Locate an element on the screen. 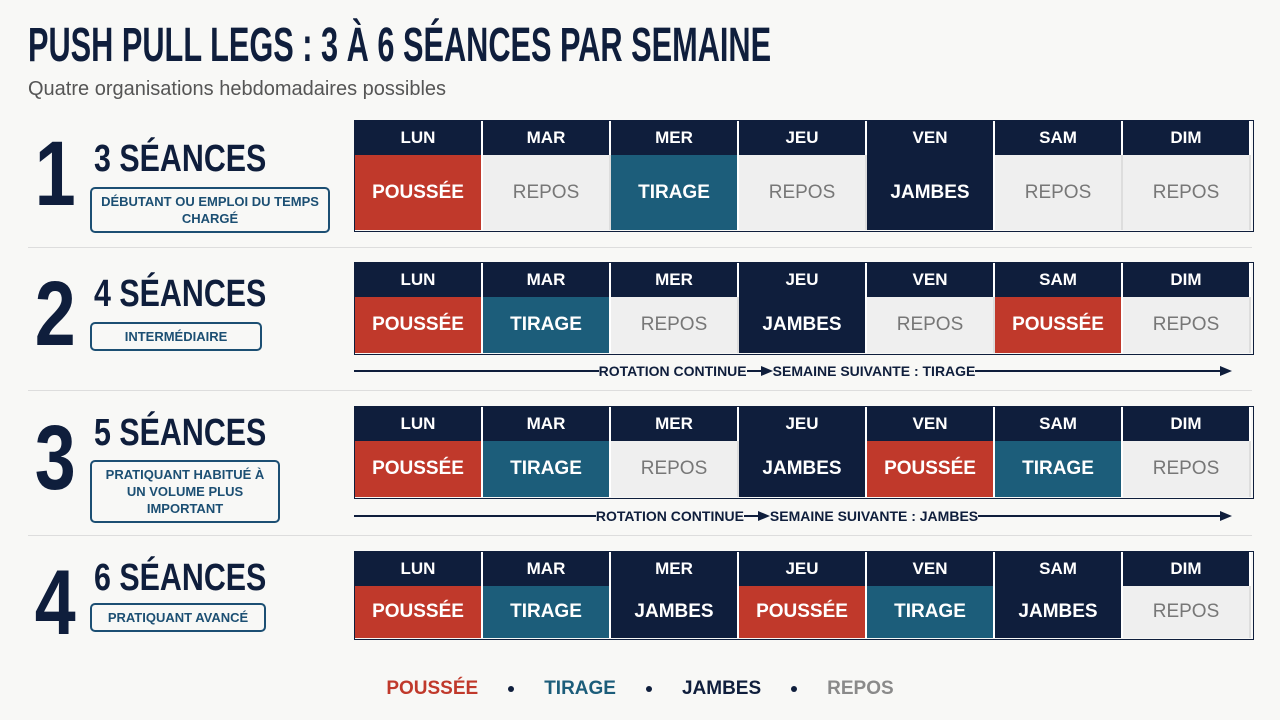 Image resolution: width=1280 pixels, height=720 pixels. plan-number: 4 is located at coordinates (55, 603).